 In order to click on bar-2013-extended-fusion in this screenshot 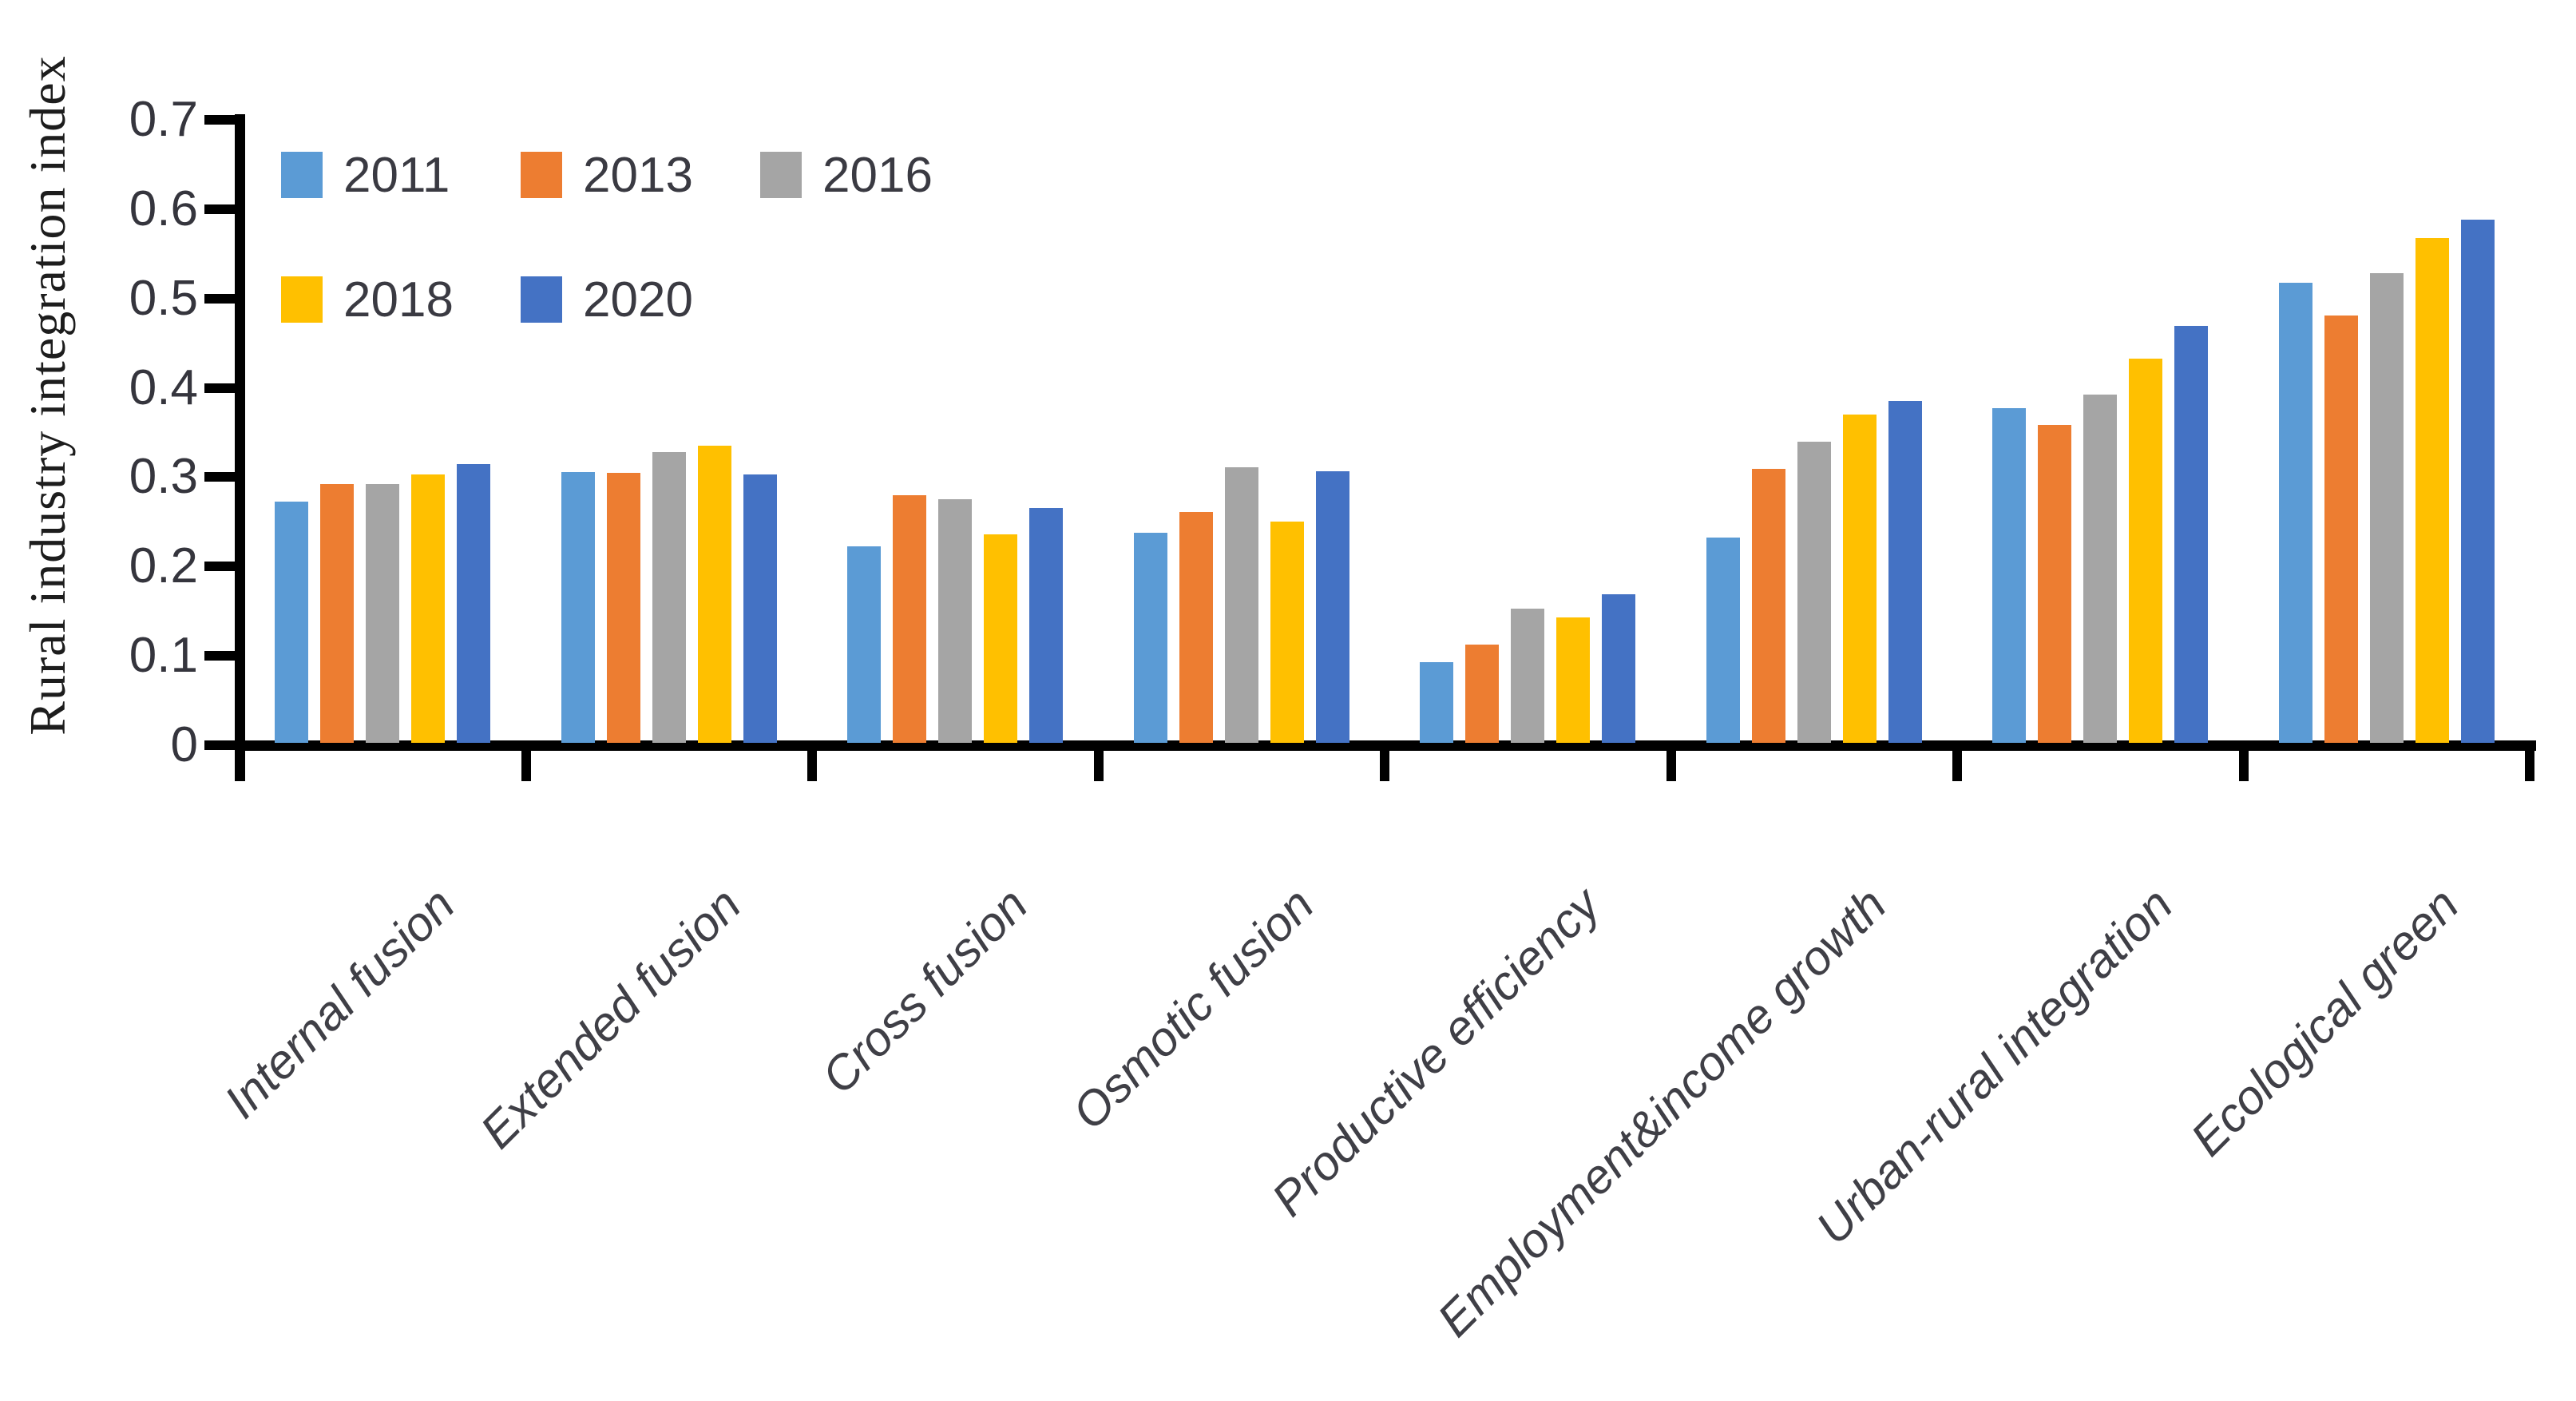, I will do `click(623, 608)`.